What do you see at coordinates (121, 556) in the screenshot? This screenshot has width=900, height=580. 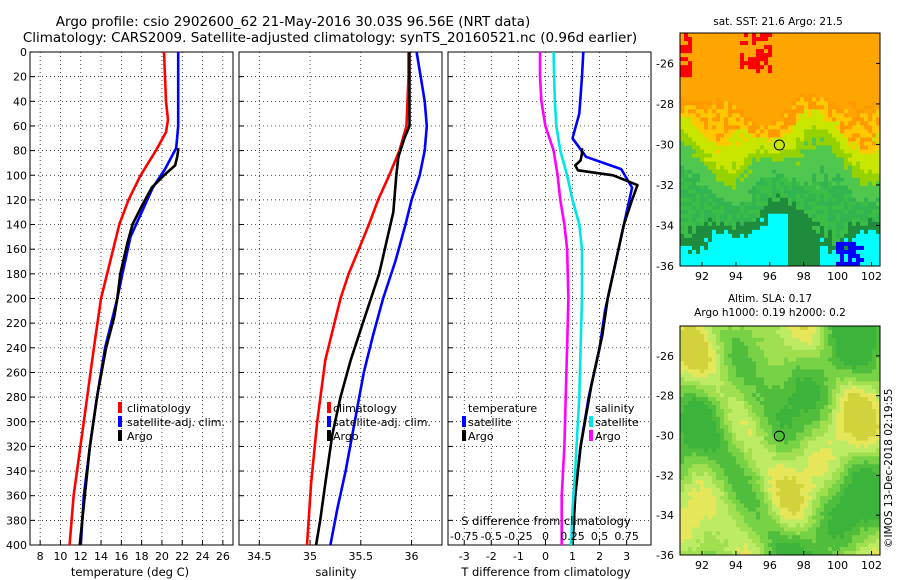 I see `x-tick-label: 16` at bounding box center [121, 556].